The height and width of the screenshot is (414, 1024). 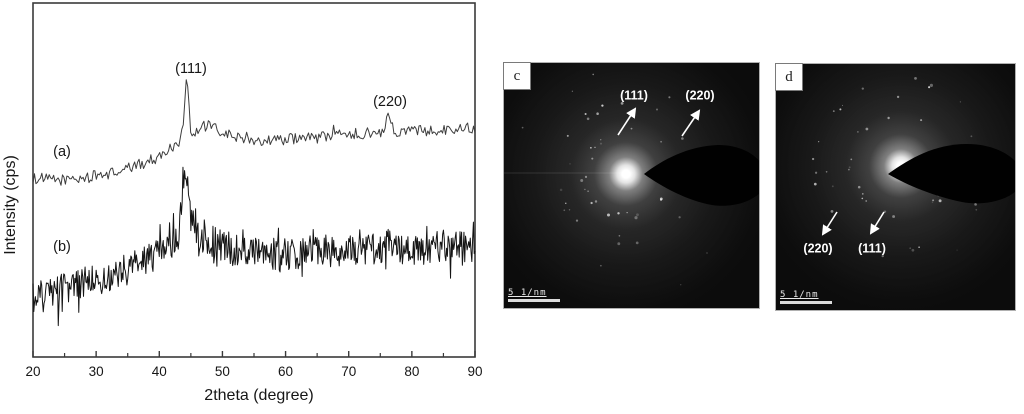 What do you see at coordinates (634, 95) in the screenshot?
I see `ring-label-111: (111)` at bounding box center [634, 95].